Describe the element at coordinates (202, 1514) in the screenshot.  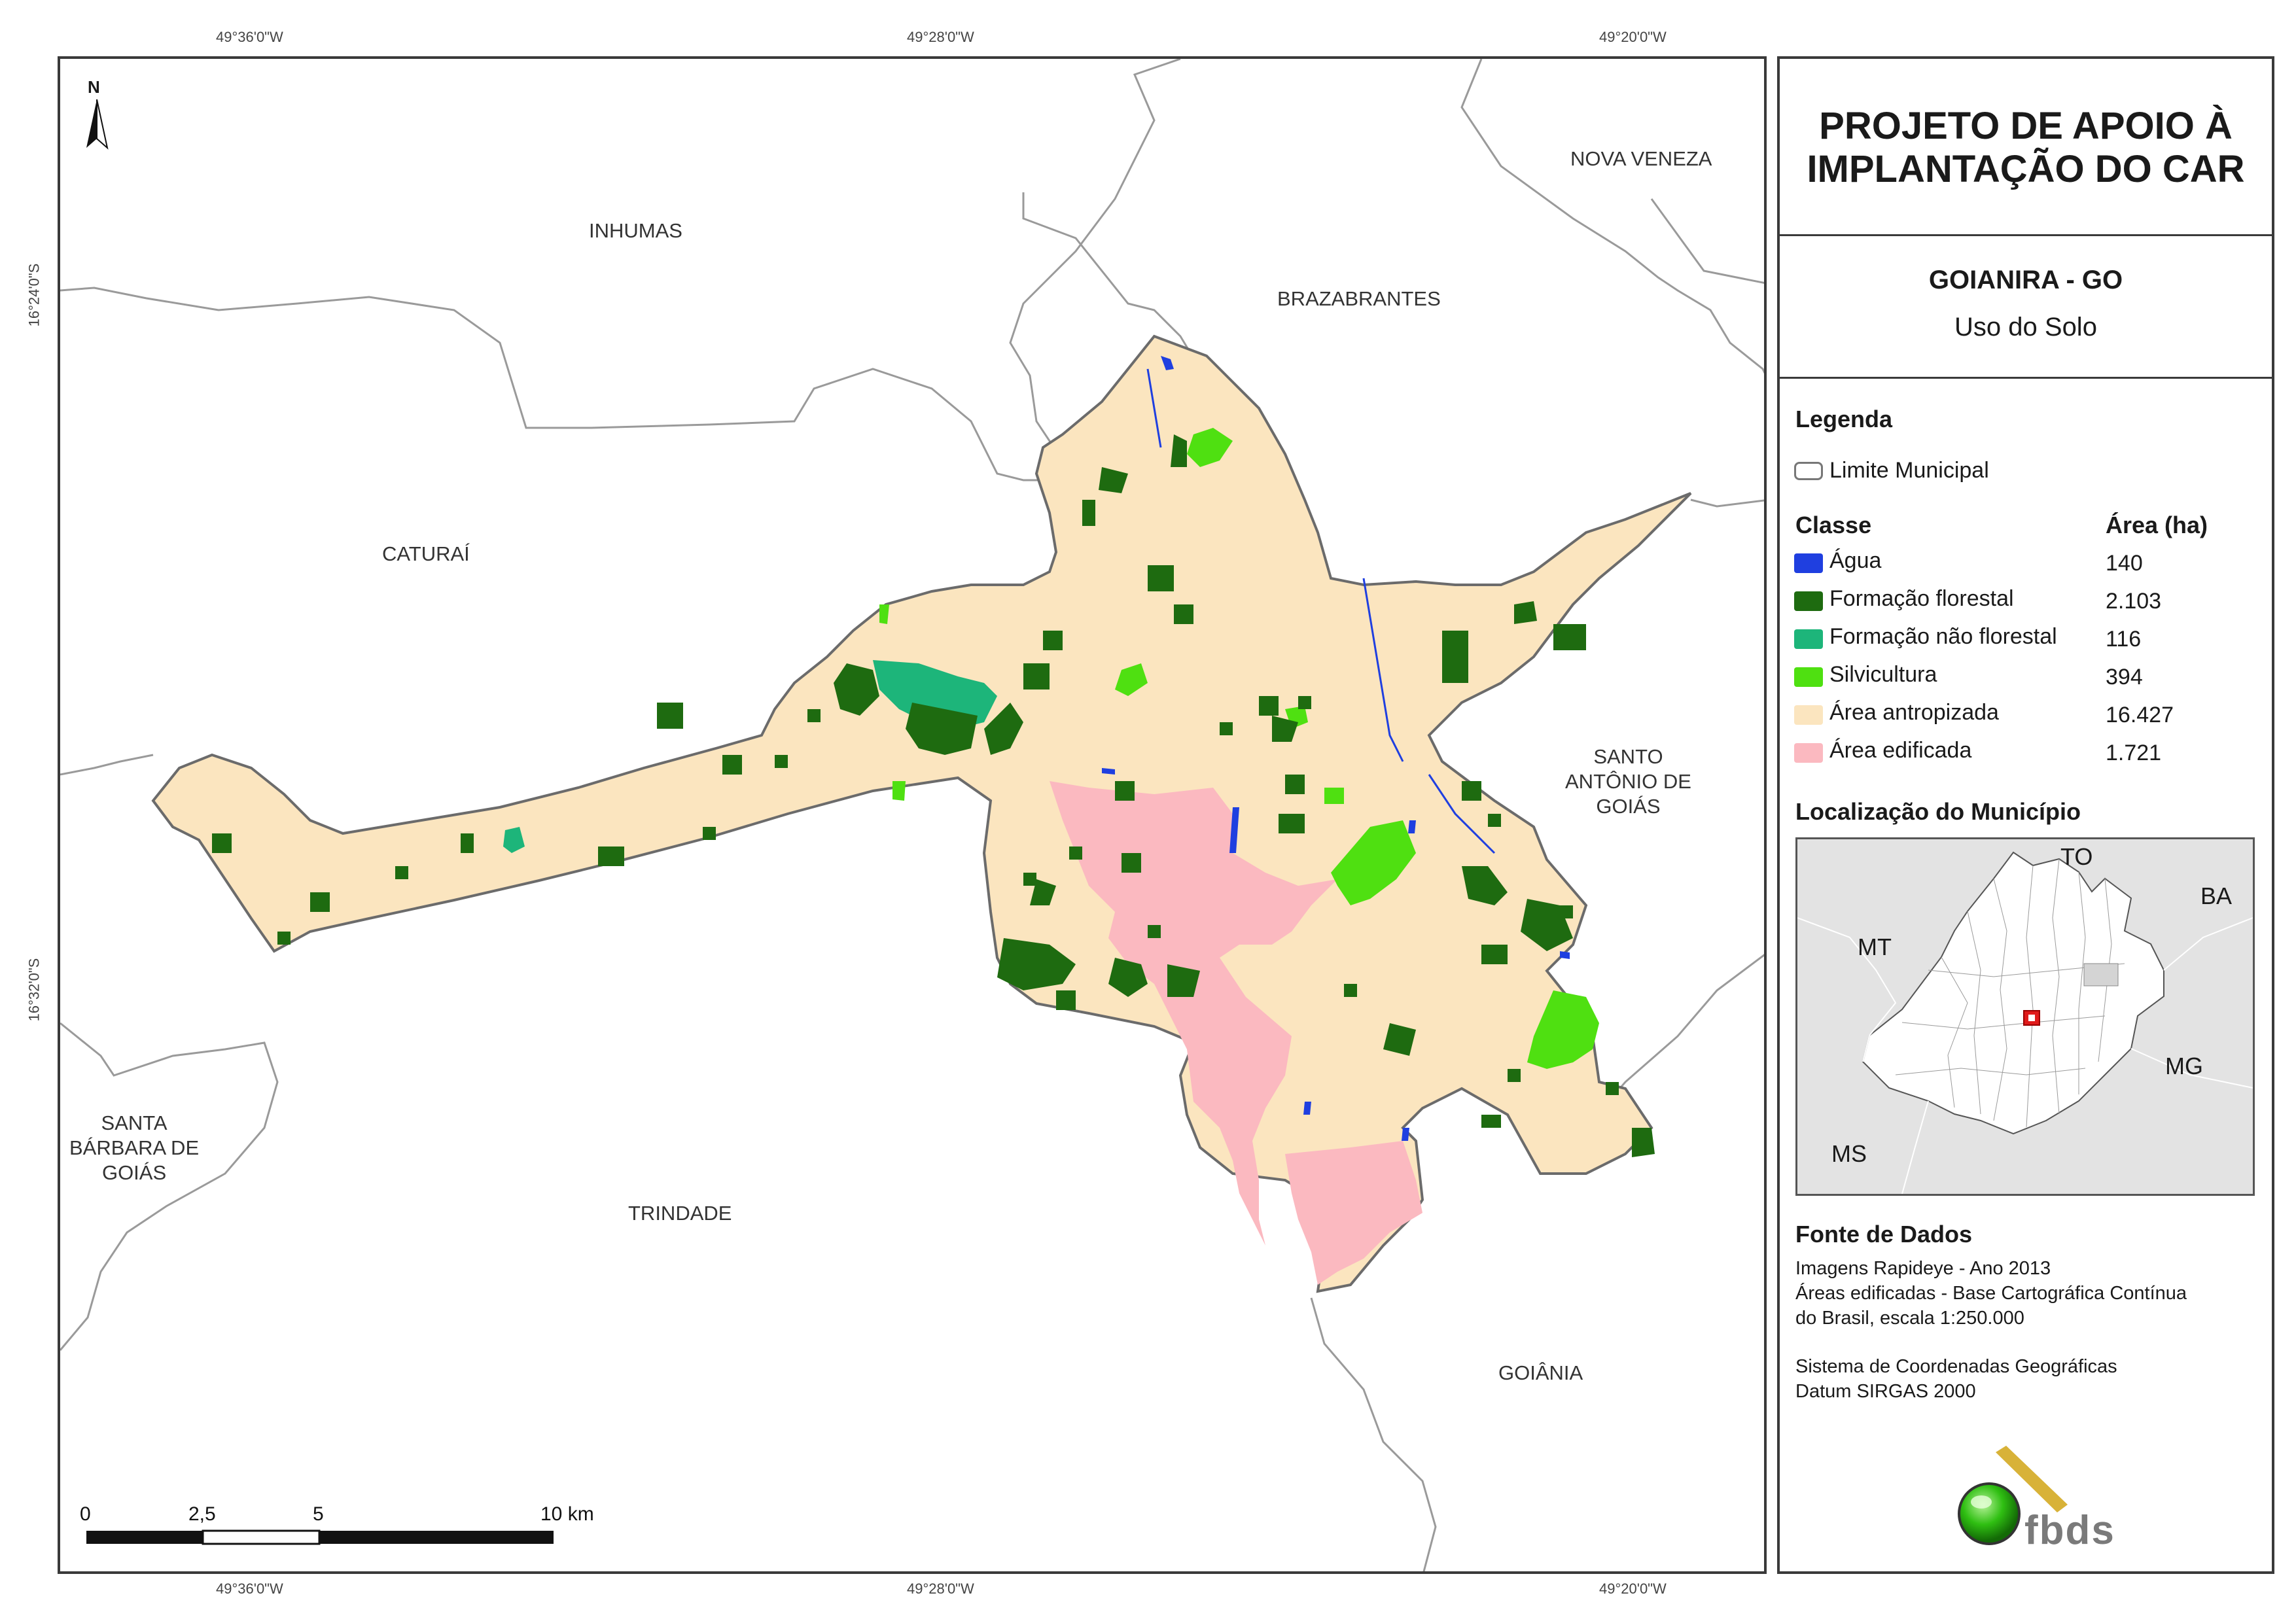
I see `scale-label-2-5: 2,5` at that location.